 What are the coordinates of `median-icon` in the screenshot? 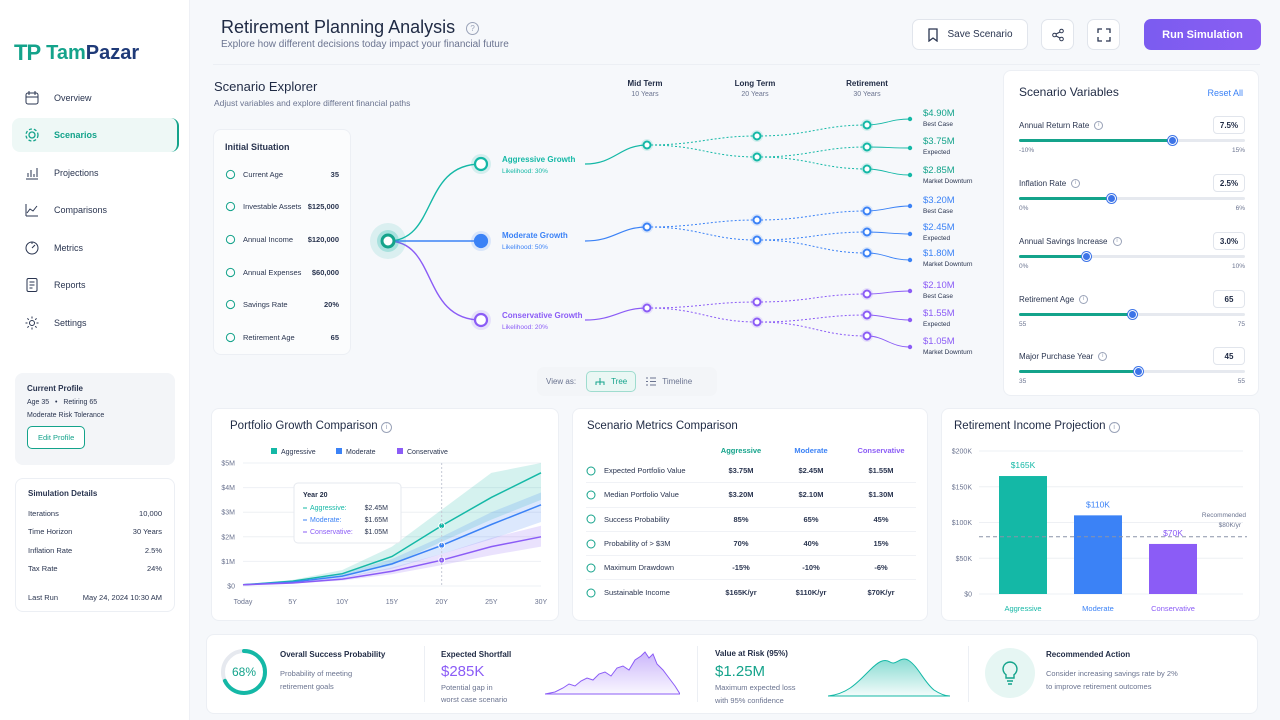 It's located at (591, 495).